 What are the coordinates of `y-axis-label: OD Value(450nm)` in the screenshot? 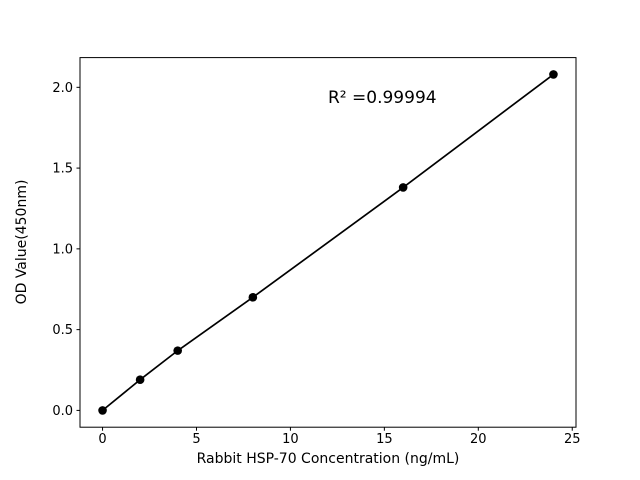 It's located at (22, 242).